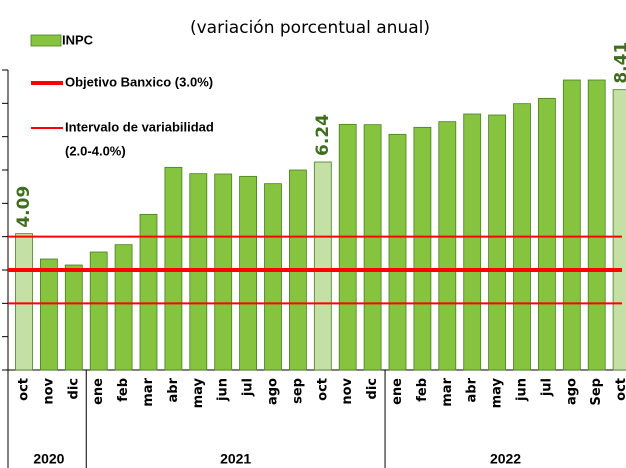  Describe the element at coordinates (46, 40) in the screenshot. I see `legend-swatch` at that location.